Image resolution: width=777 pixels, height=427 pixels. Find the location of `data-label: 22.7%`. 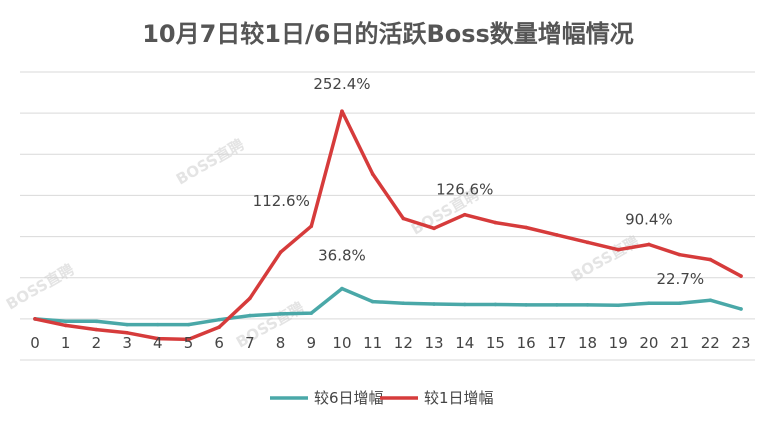

data-label: 22.7% is located at coordinates (680, 279).